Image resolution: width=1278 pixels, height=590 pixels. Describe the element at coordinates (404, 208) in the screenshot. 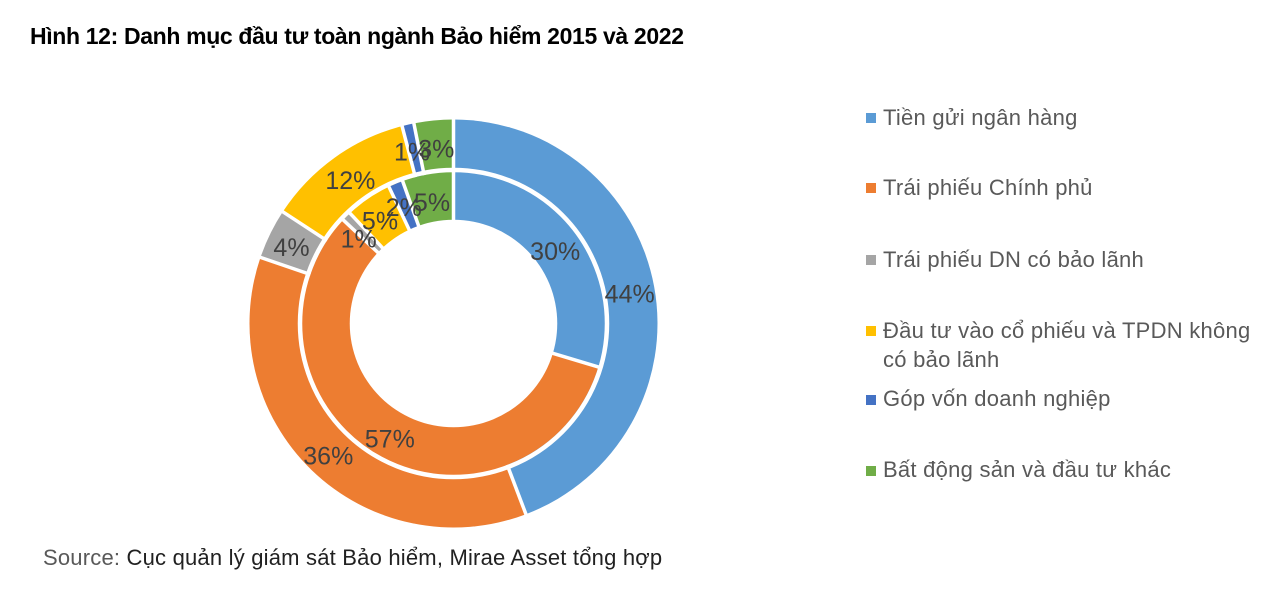

I see `svg-text: 2%` at that location.